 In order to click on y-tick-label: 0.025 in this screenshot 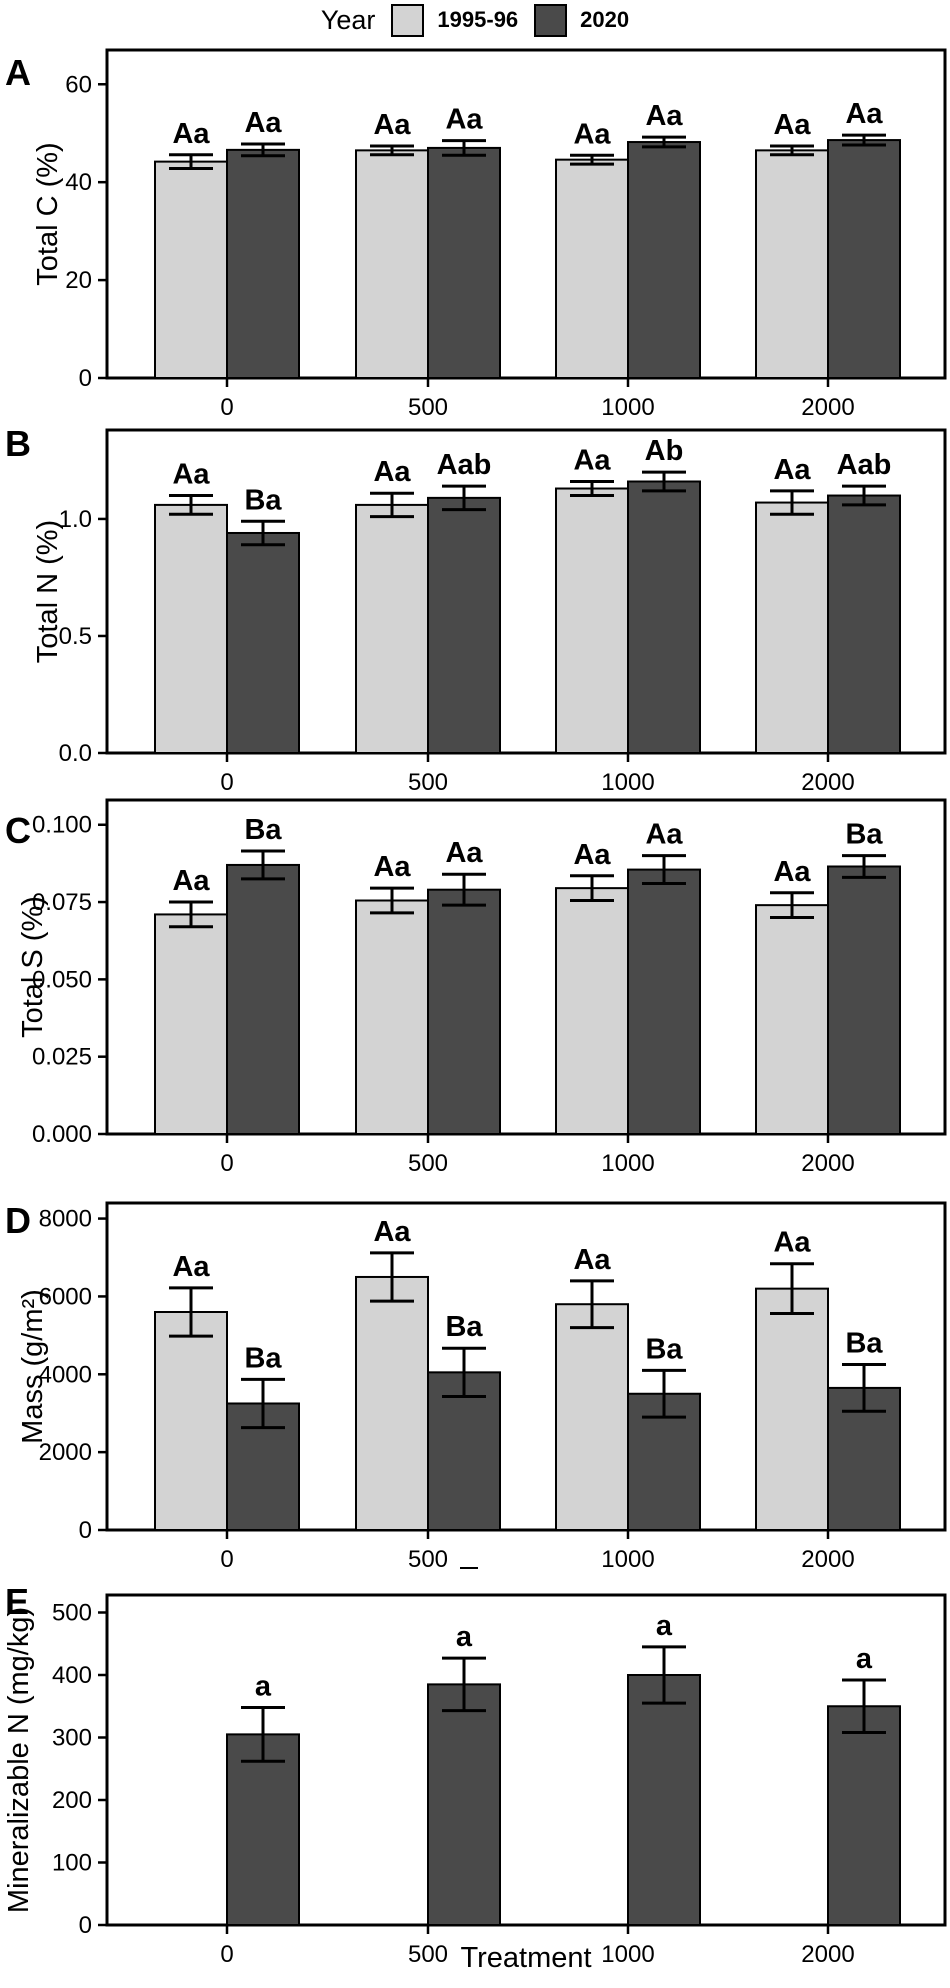, I will do `click(62, 1057)`.